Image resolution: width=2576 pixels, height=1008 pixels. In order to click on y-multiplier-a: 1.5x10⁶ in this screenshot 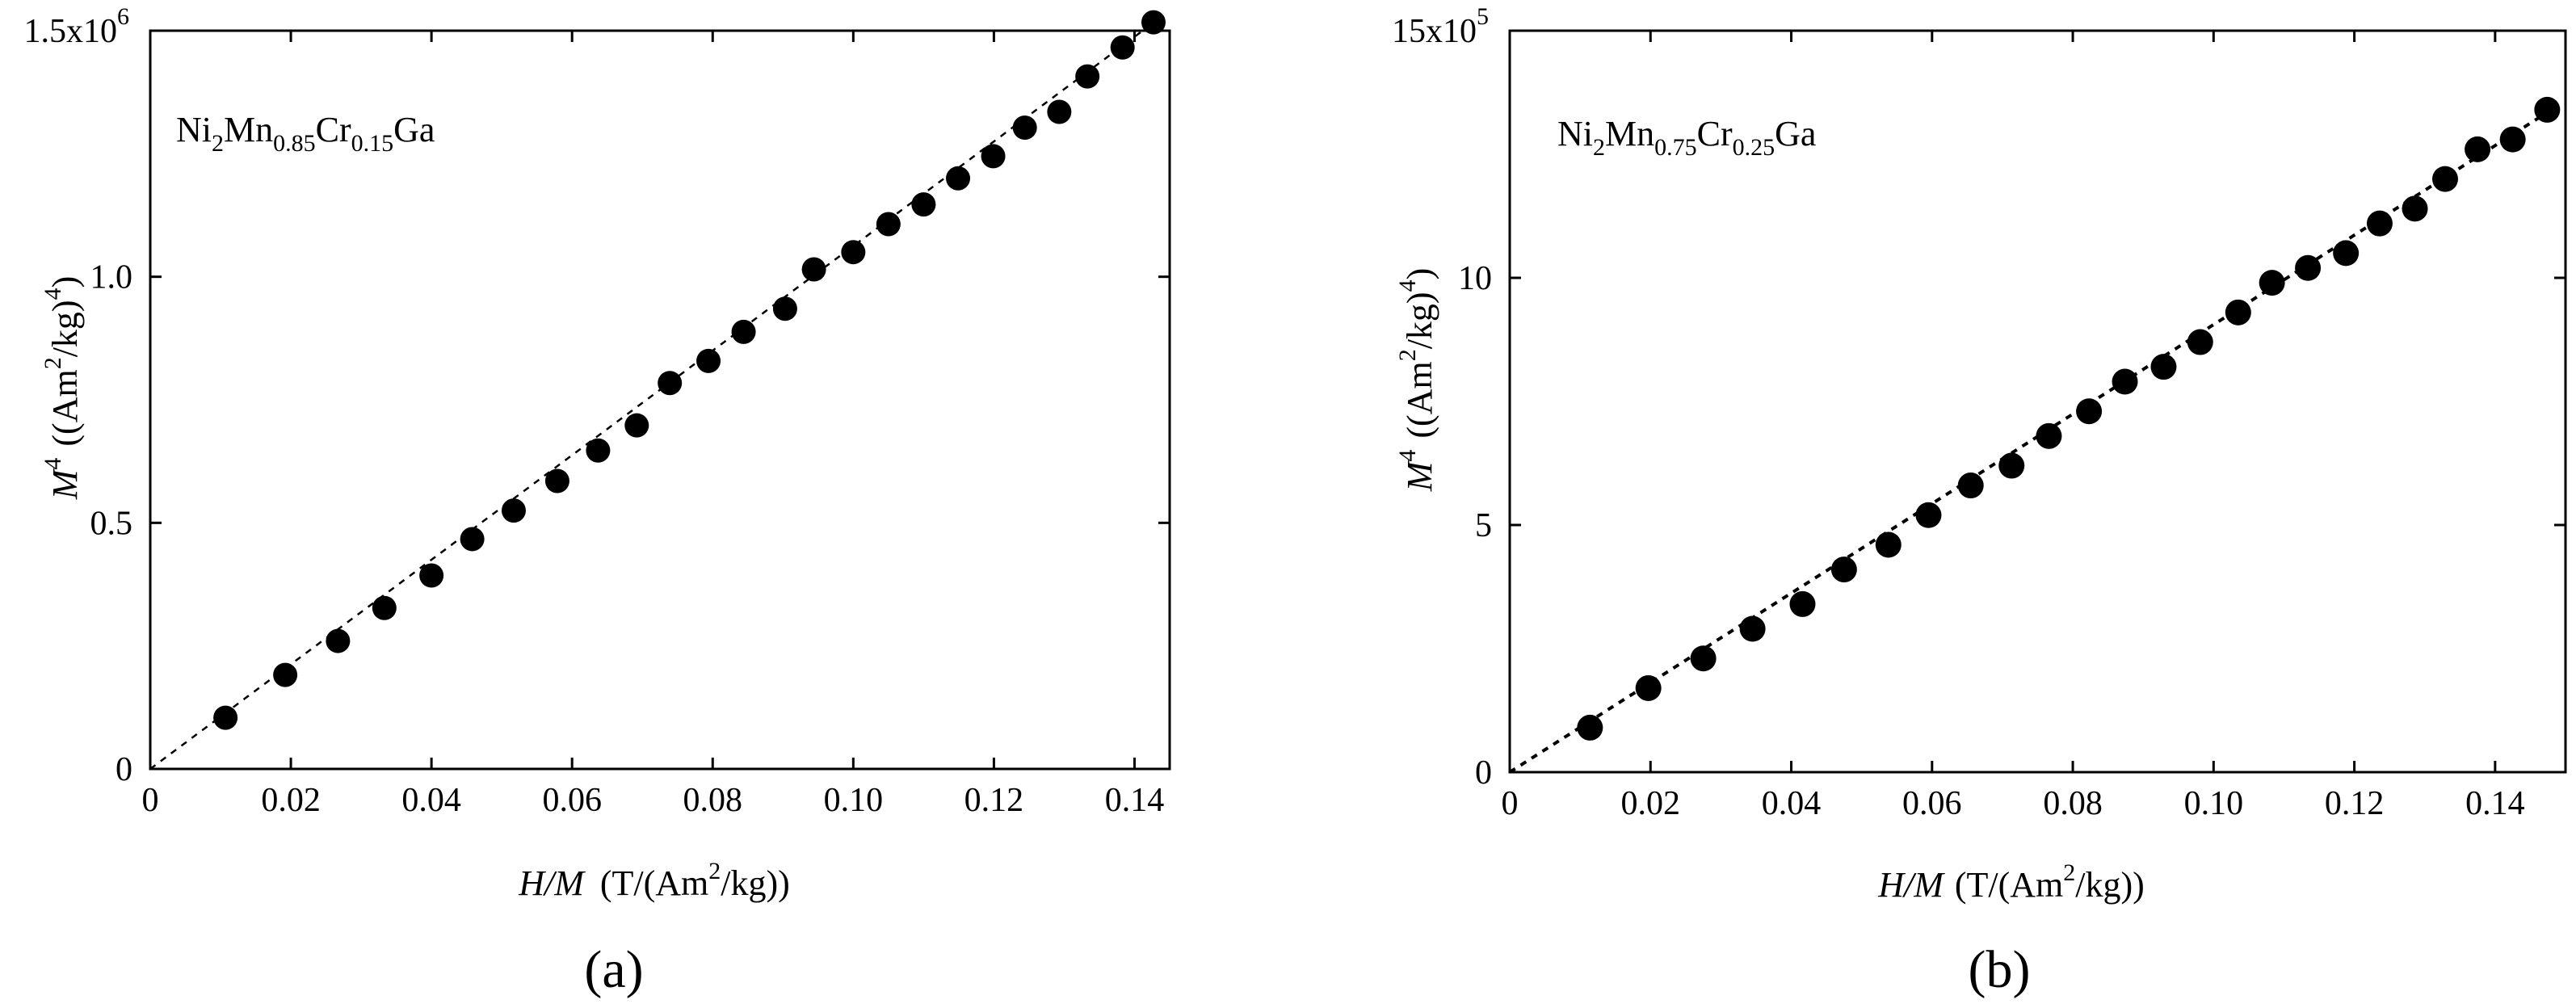, I will do `click(77, 26)`.